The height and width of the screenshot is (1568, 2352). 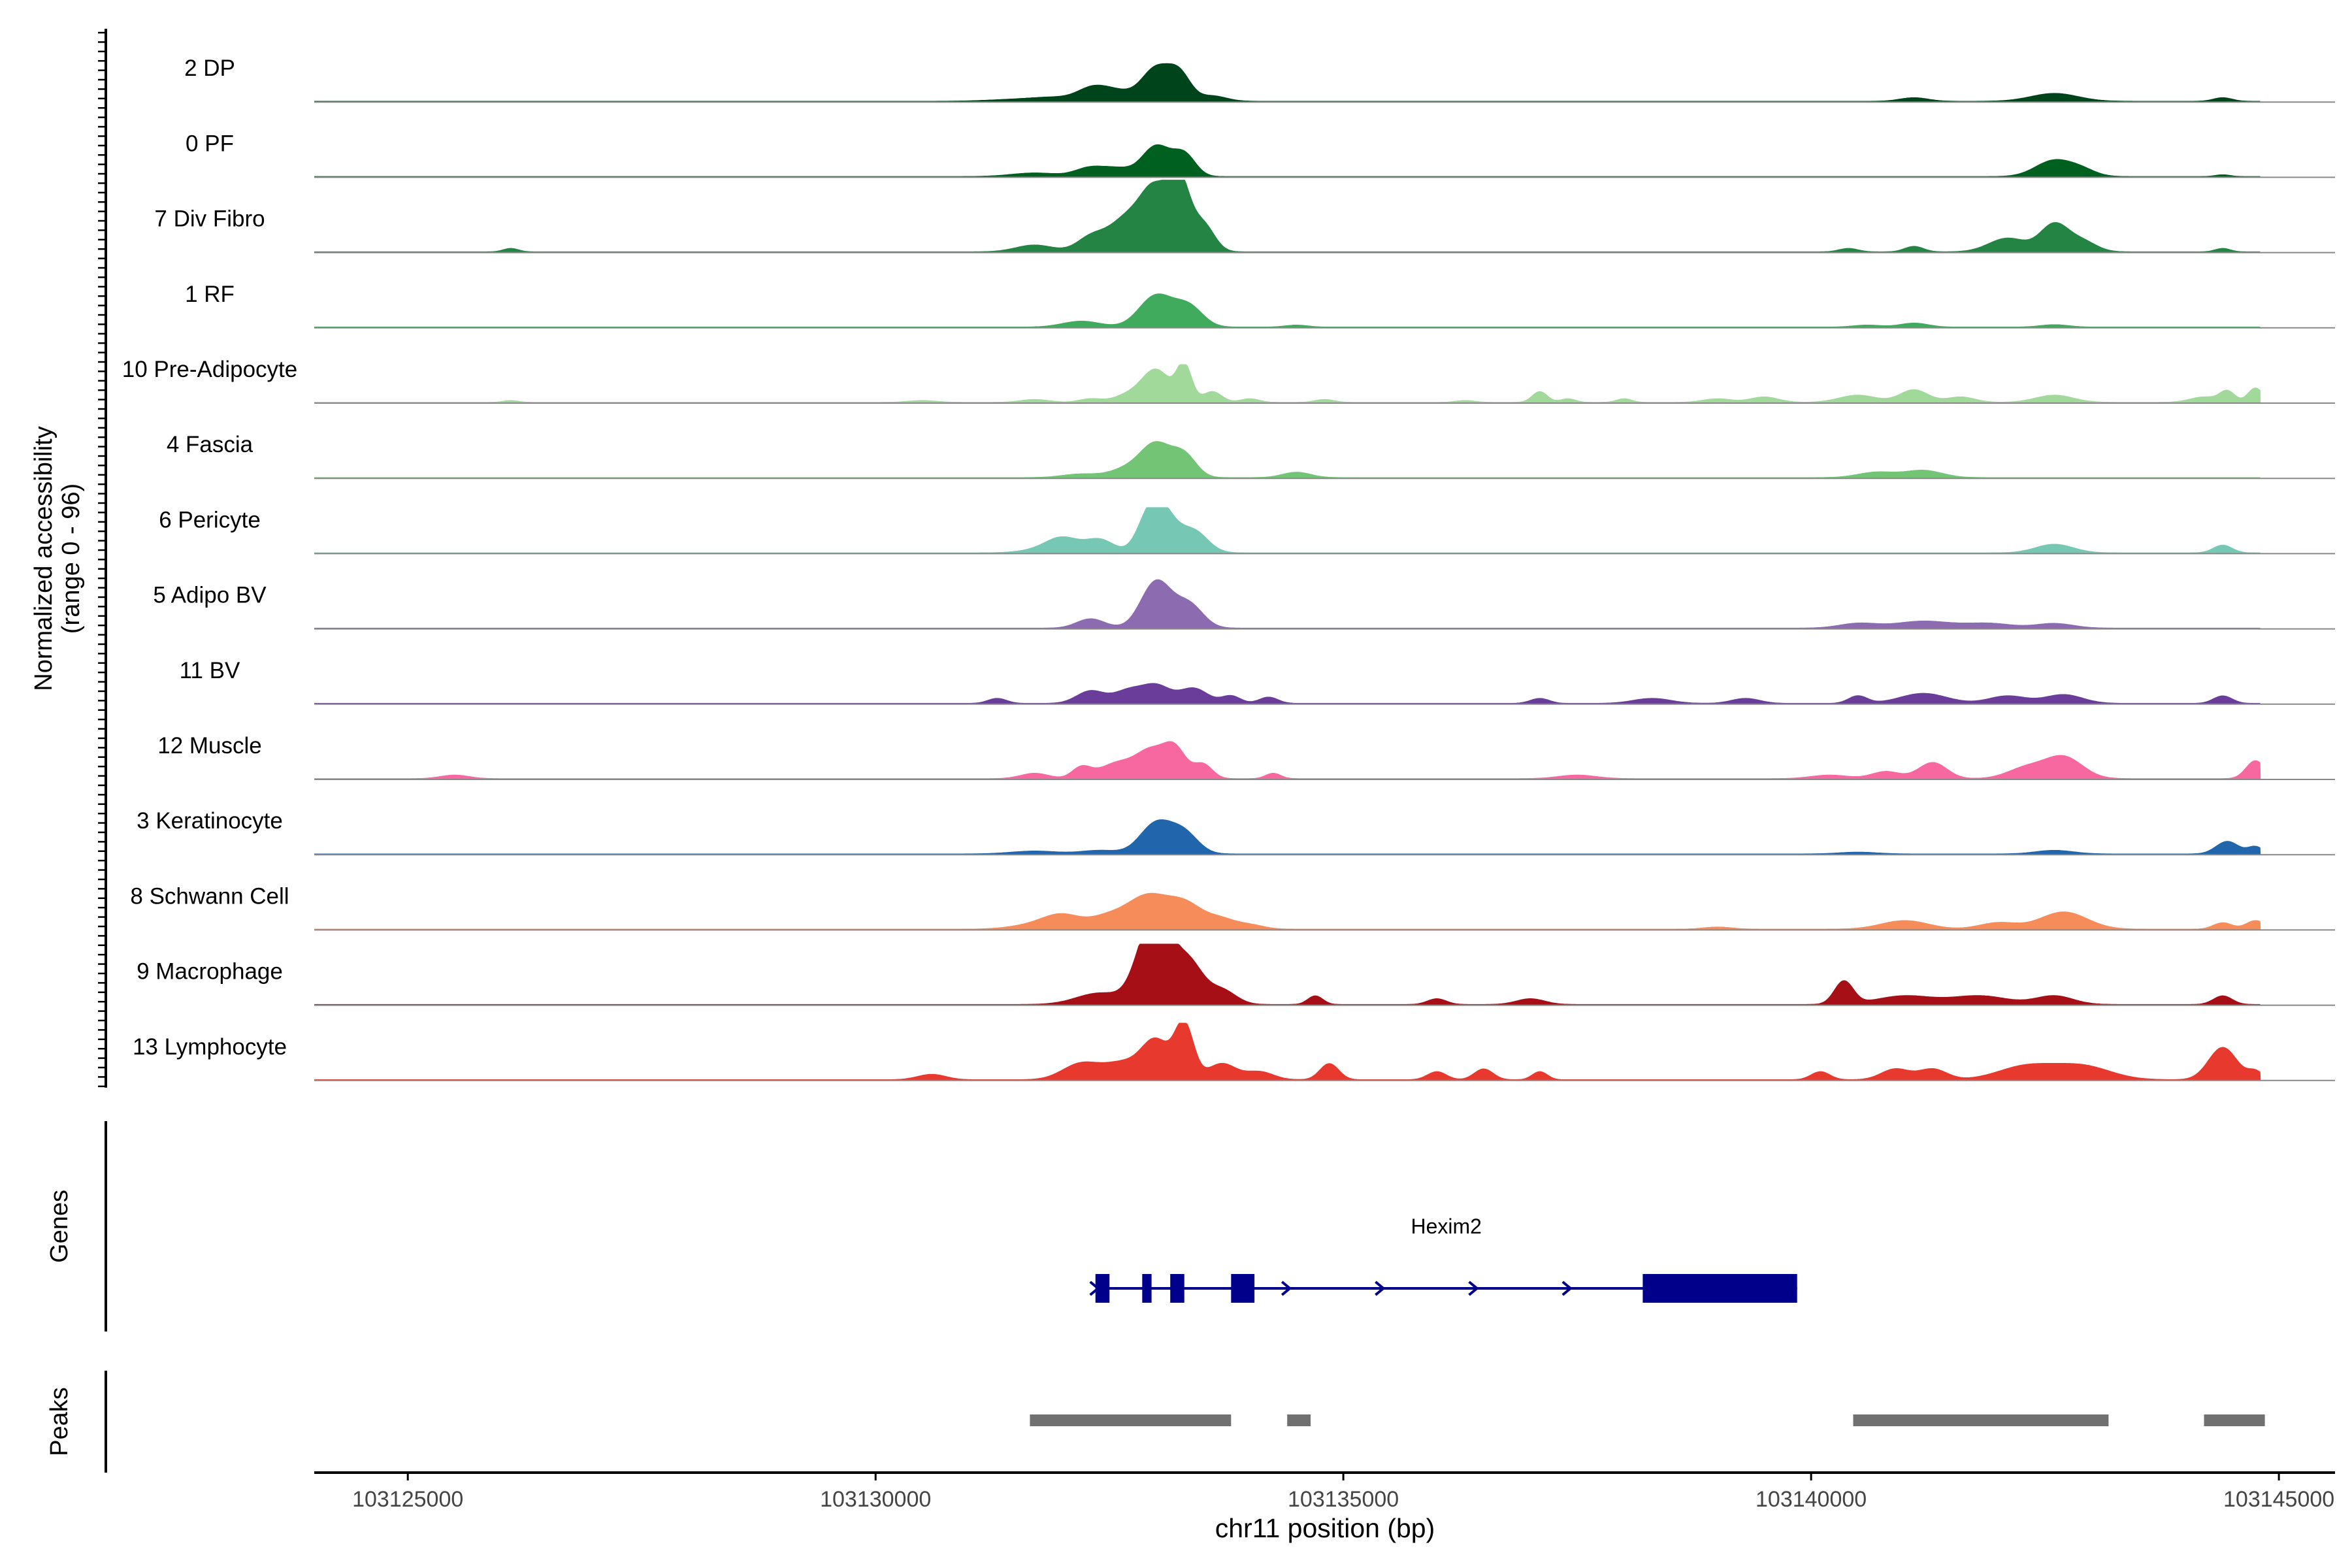 What do you see at coordinates (1325, 1528) in the screenshot?
I see `x-axis-title: chr11 position (bp)` at bounding box center [1325, 1528].